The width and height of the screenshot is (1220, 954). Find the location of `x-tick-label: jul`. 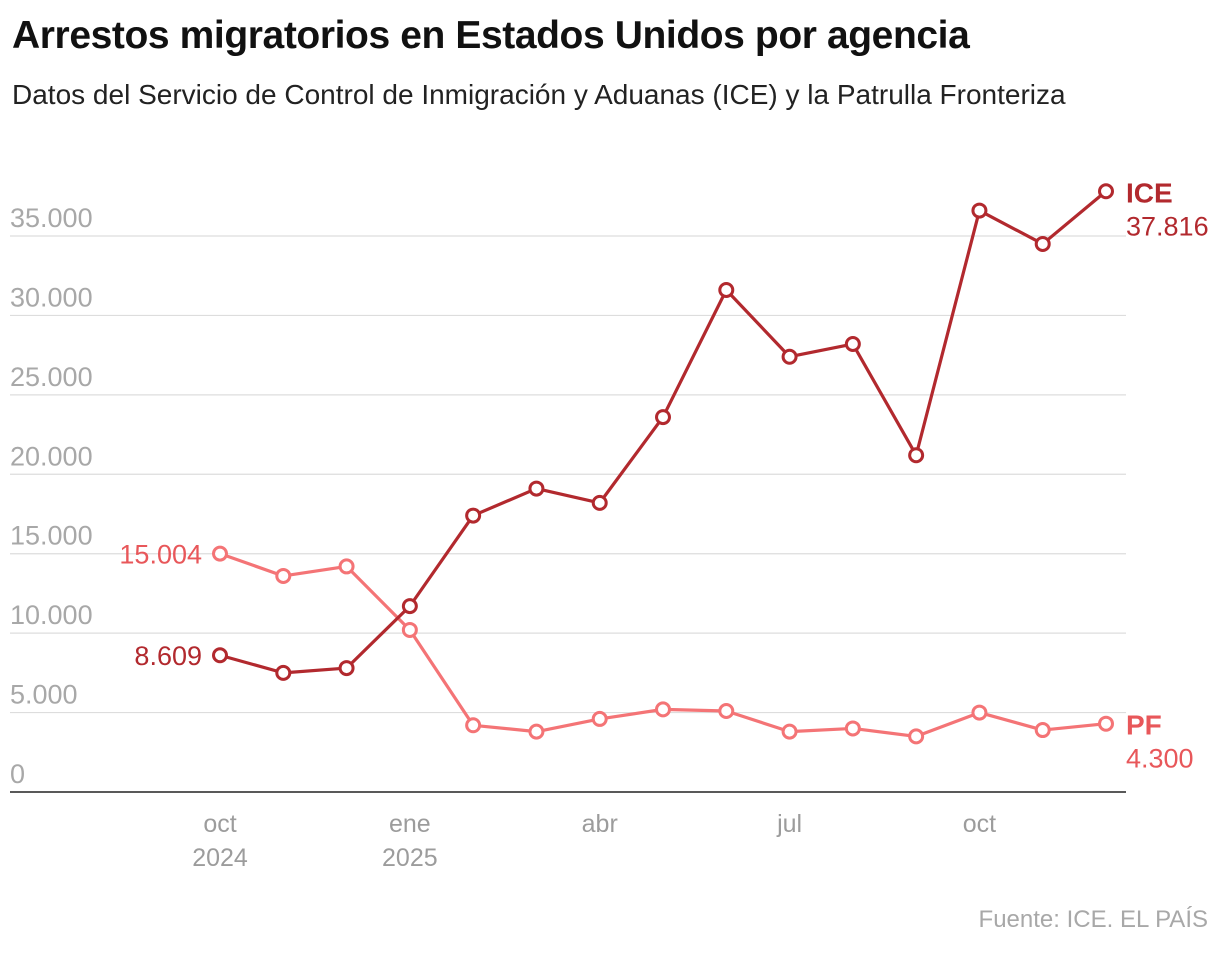

x-tick-label: jul is located at coordinates (789, 824).